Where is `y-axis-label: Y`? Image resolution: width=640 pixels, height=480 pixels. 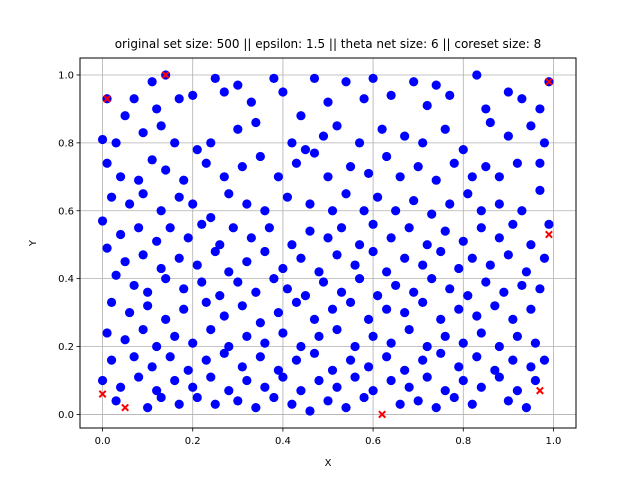 y-axis-label: Y is located at coordinates (33, 243).